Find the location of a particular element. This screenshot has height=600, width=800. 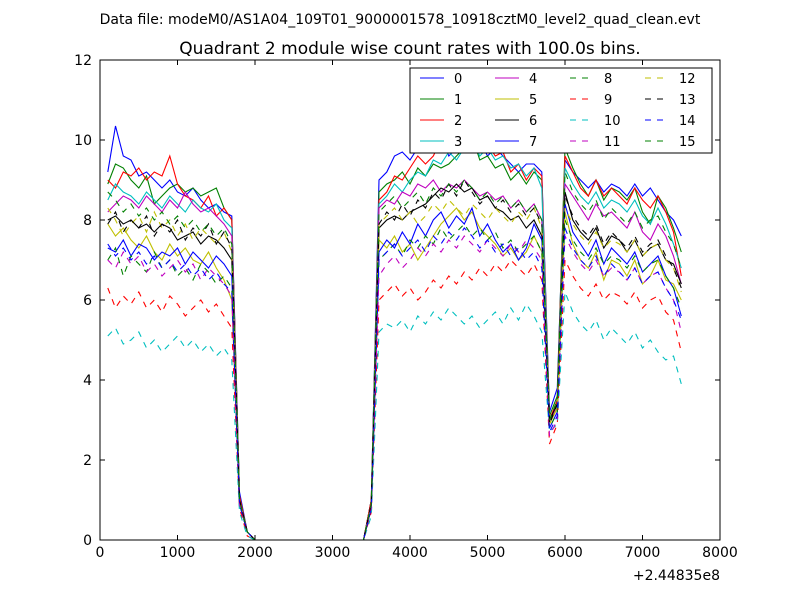

legend-label-1: 1 is located at coordinates (458, 100).